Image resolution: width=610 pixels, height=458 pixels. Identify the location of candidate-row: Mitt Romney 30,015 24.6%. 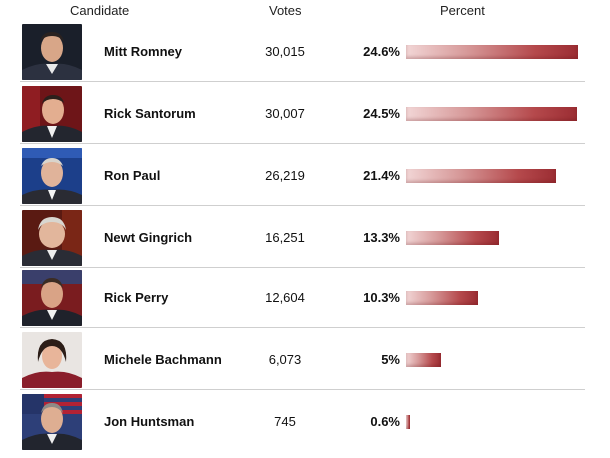
(302, 52).